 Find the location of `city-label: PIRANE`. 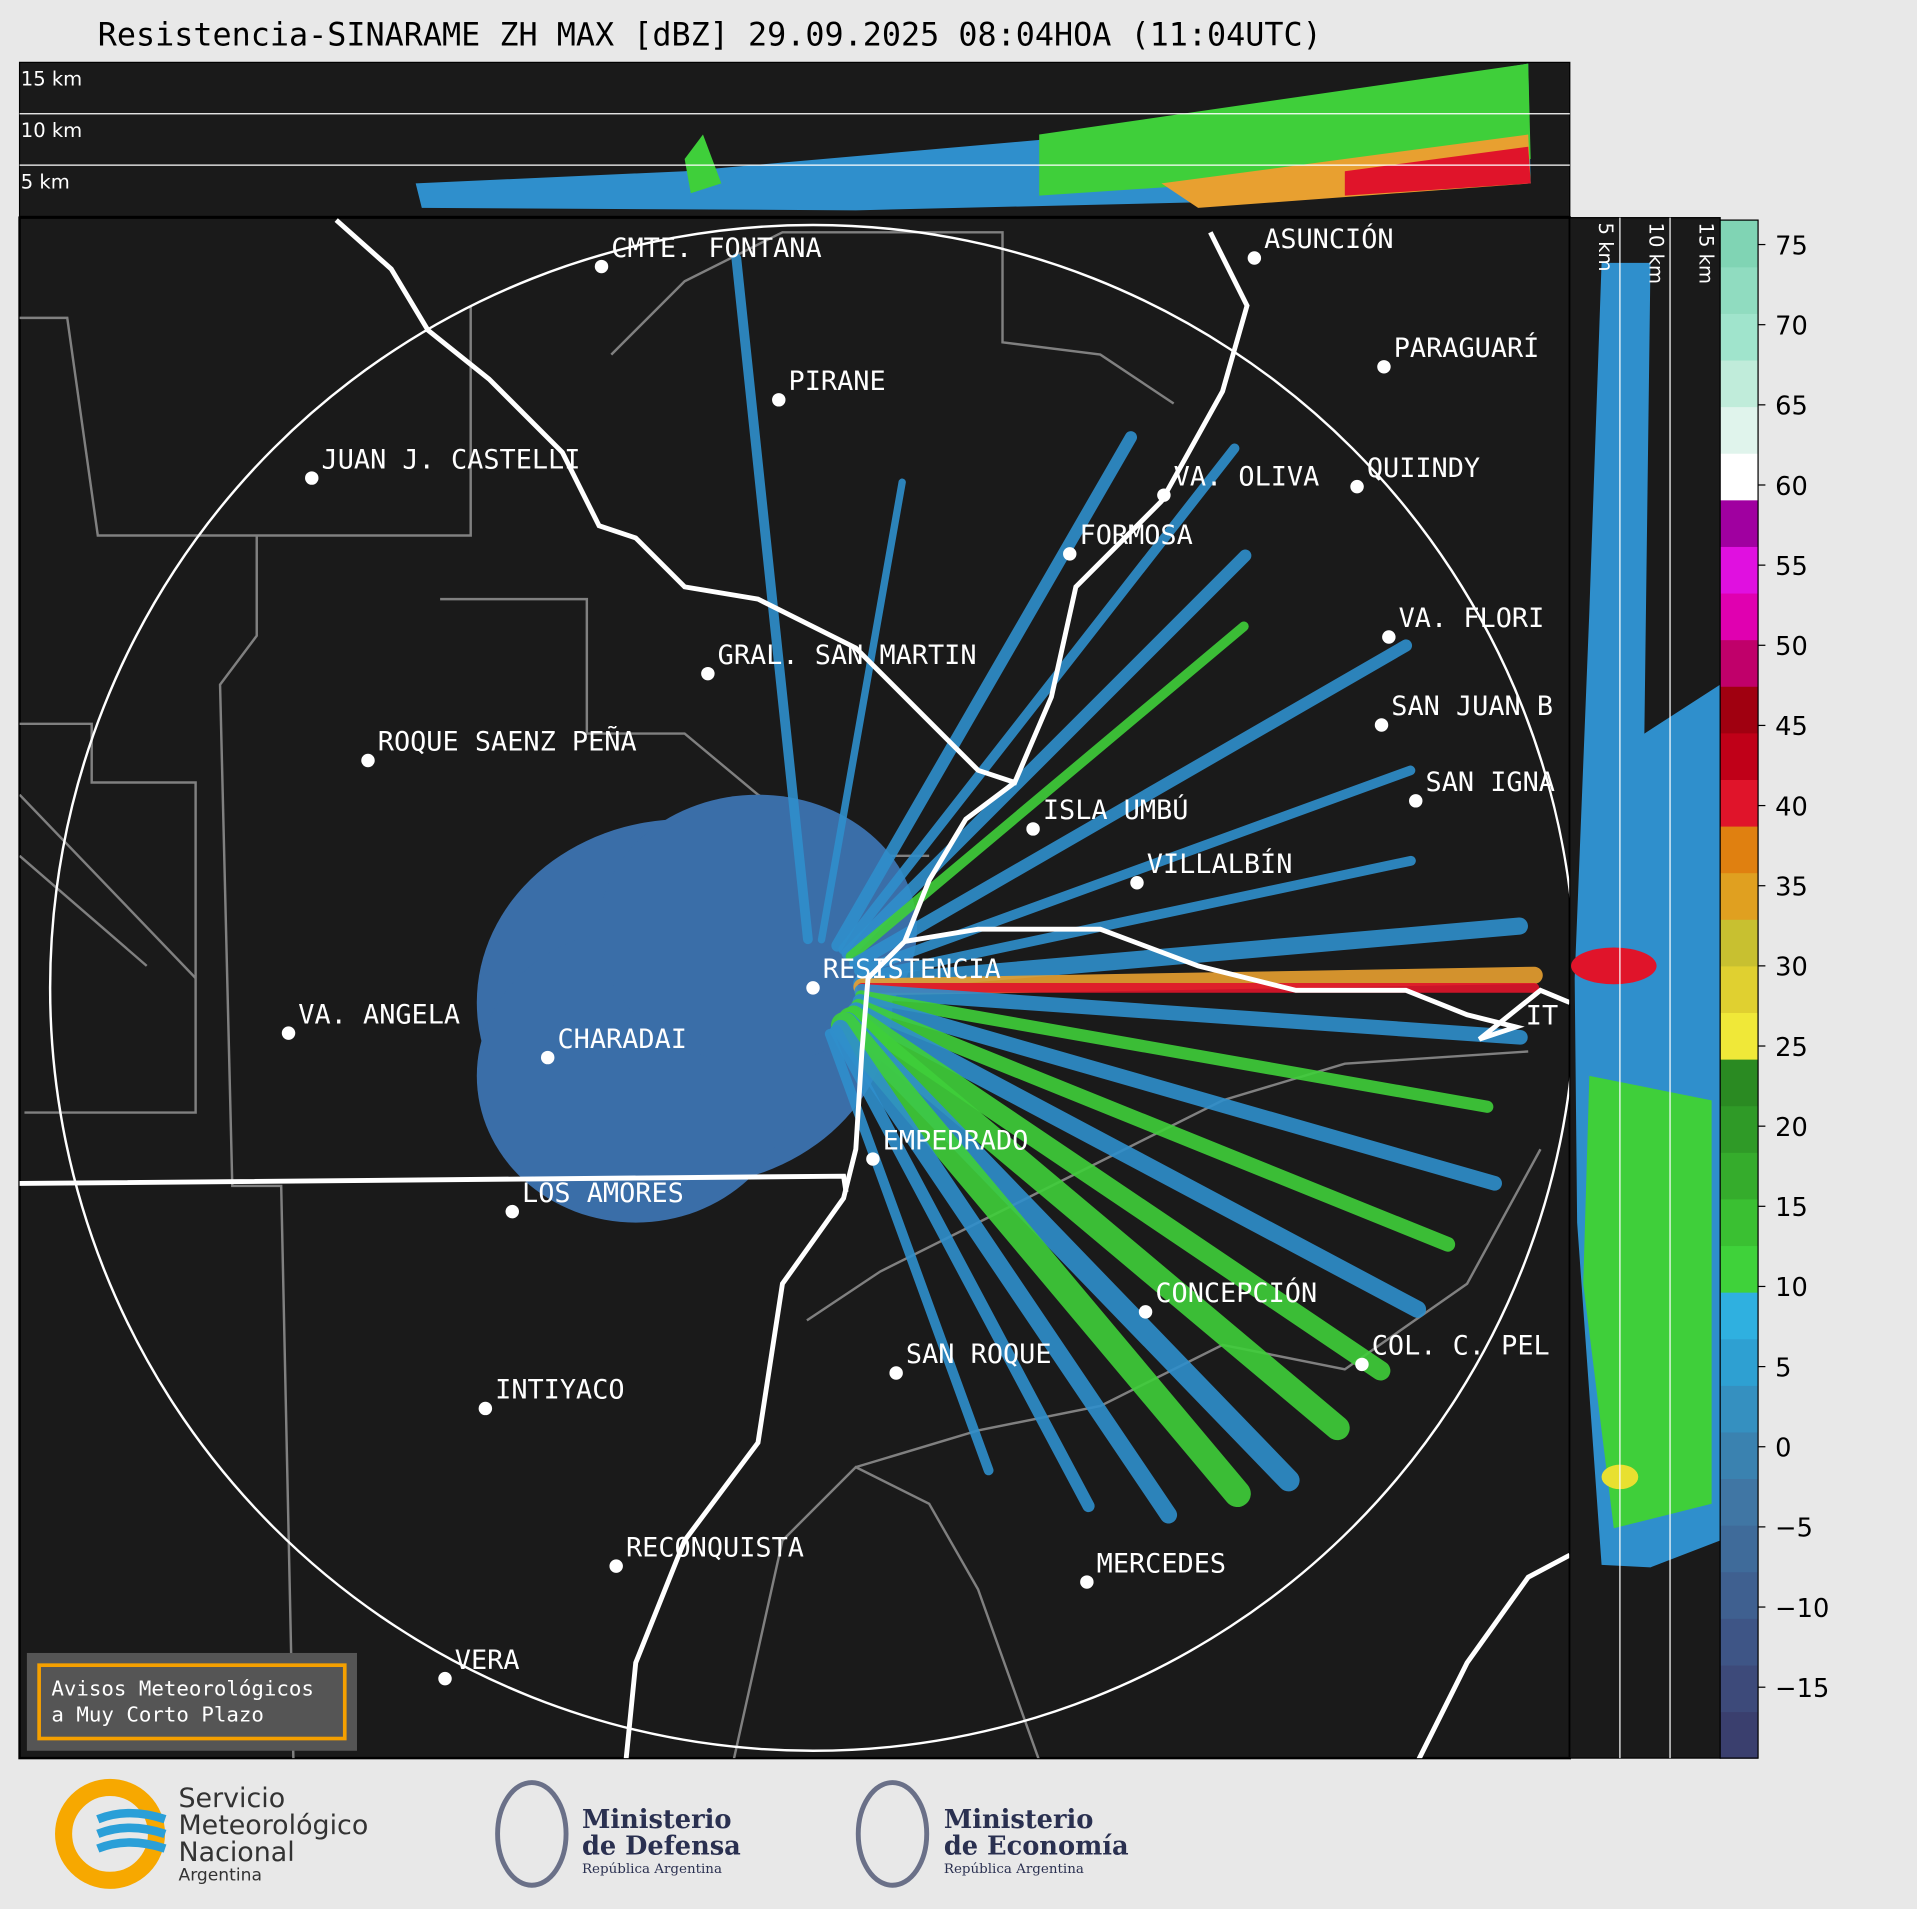

city-label: PIRANE is located at coordinates (837, 381).